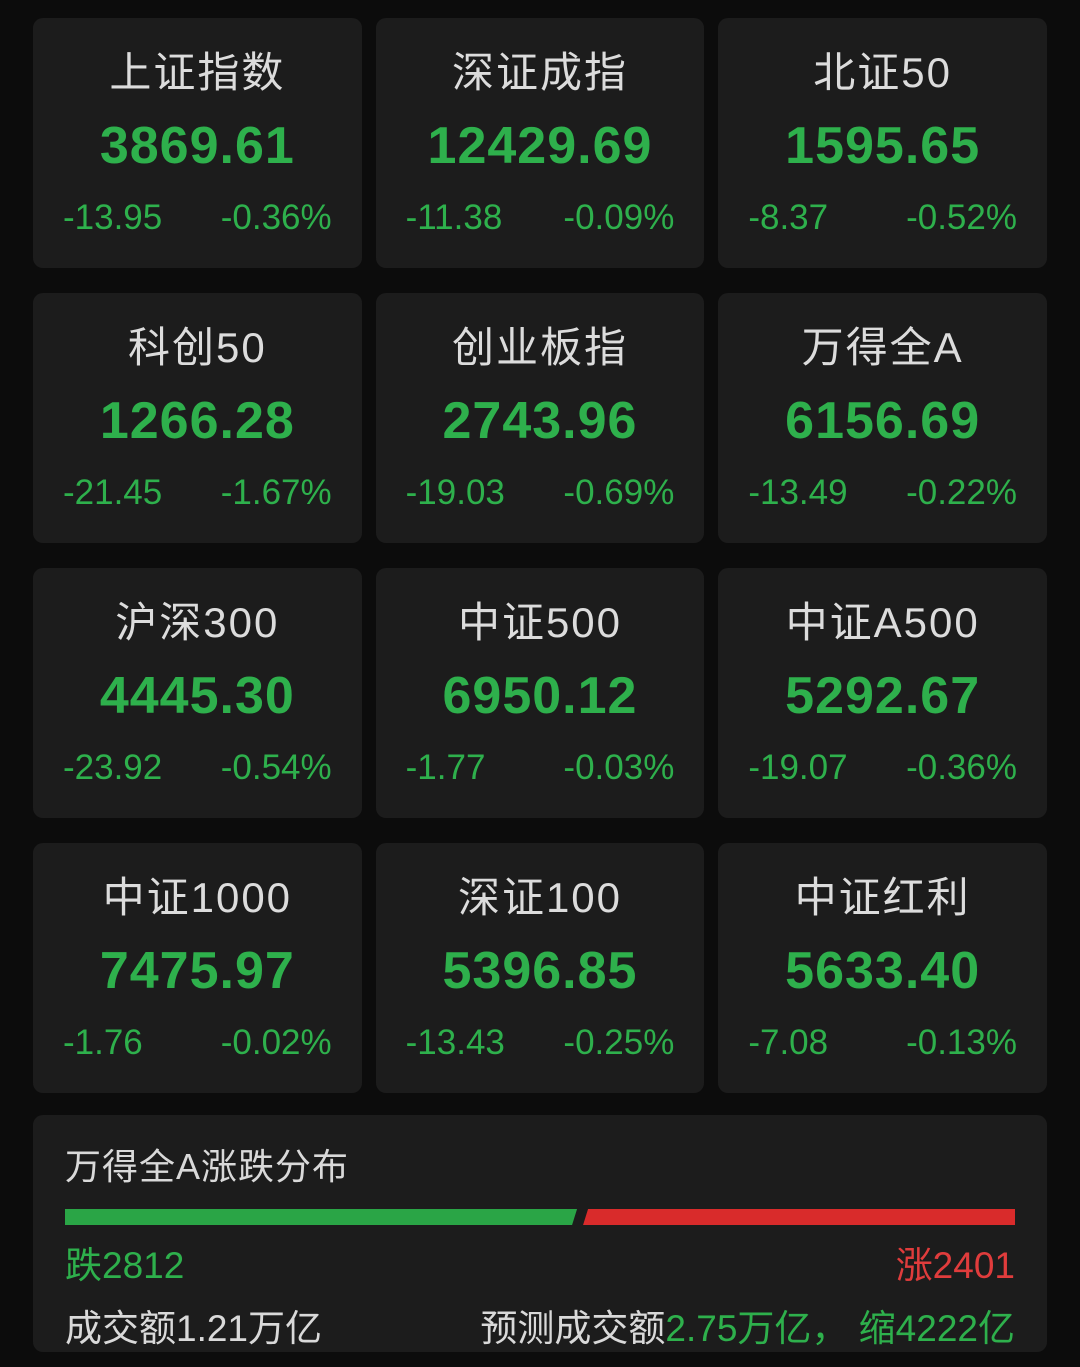 The image size is (1080, 1367). I want to click on index-change-pct: -0.02%, so click(276, 1042).